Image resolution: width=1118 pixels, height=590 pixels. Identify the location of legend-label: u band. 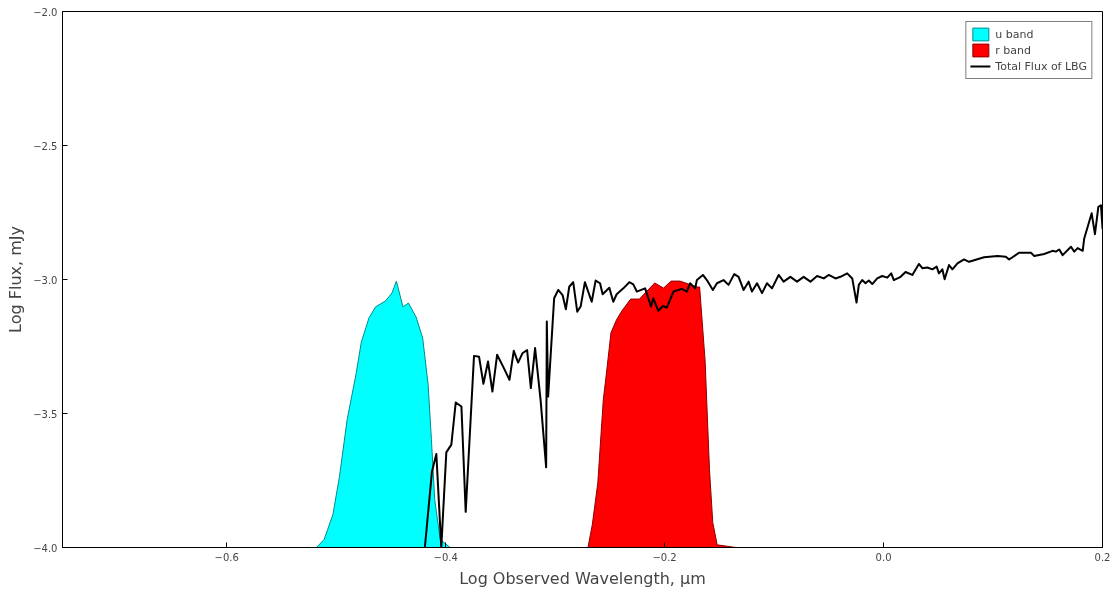
(1014, 34).